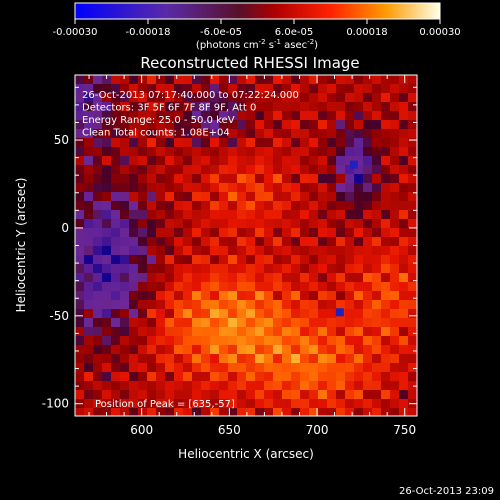 Image resolution: width=500 pixels, height=500 pixels. I want to click on x-tick-label: 650, so click(229, 430).